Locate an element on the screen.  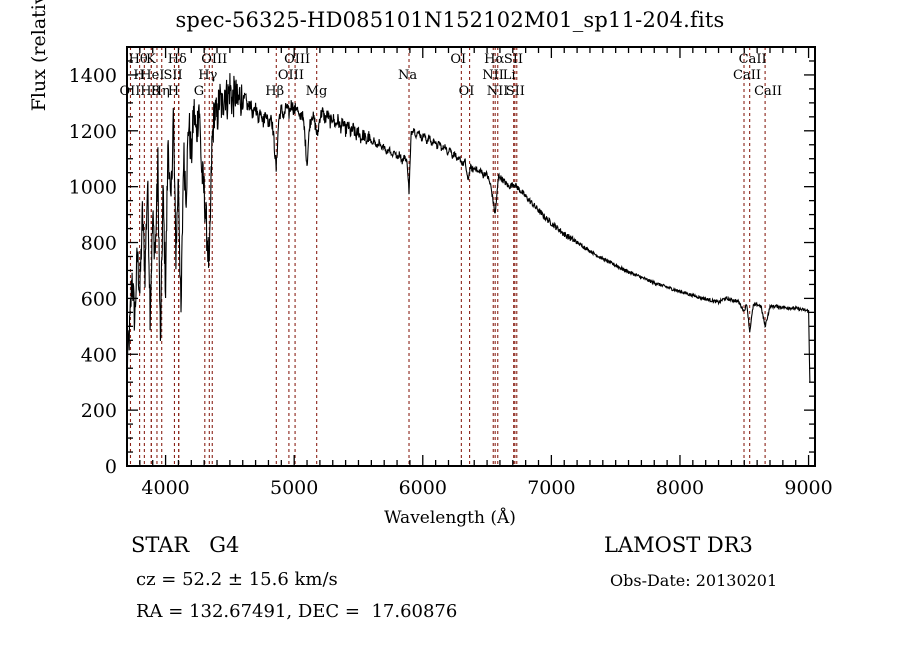
line-label-Na: Na is located at coordinates (408, 75).